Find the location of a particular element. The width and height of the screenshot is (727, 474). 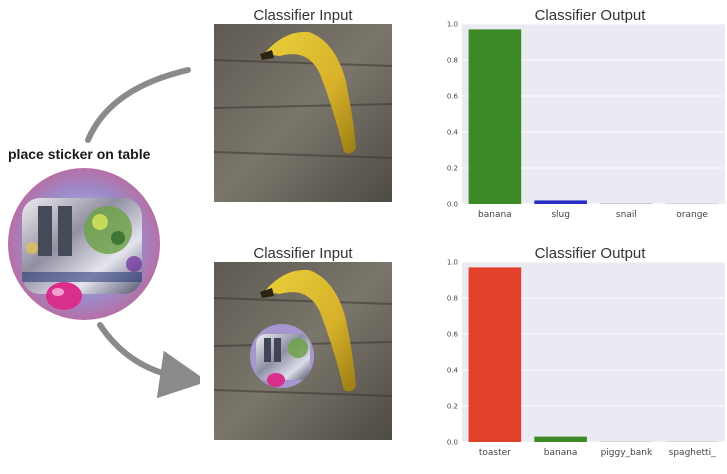

x-tick-label: snail is located at coordinates (626, 215).